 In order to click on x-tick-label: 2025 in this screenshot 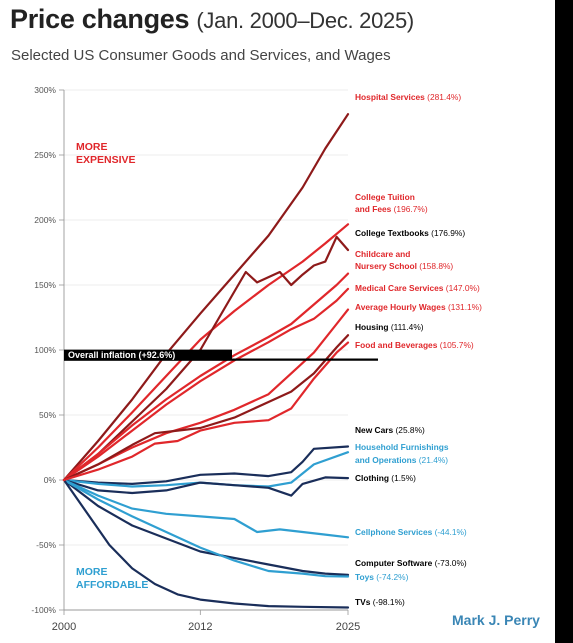, I will do `click(348, 627)`.